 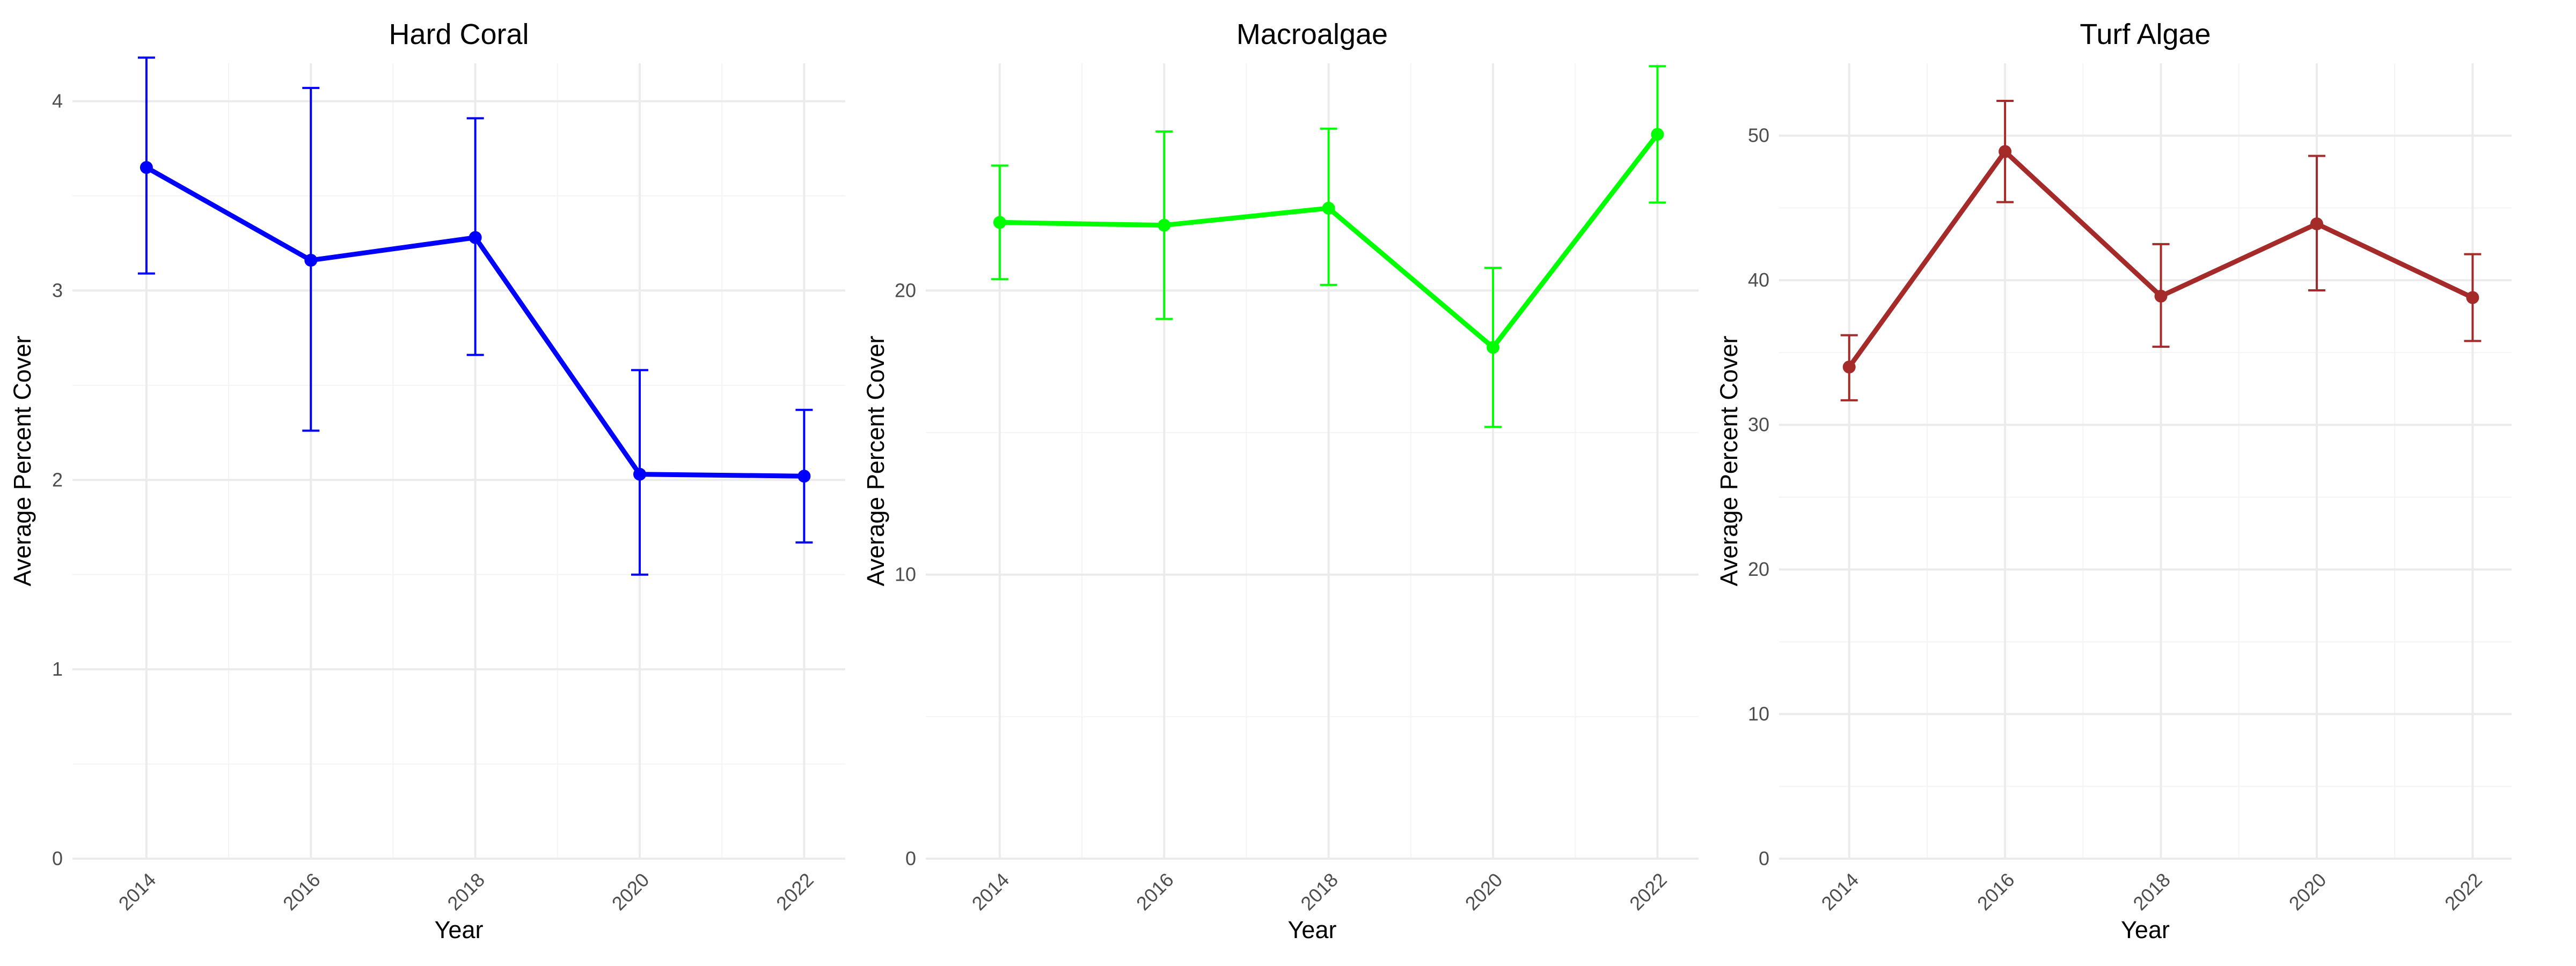 I want to click on panel-title: Hard Coral, so click(x=459, y=34).